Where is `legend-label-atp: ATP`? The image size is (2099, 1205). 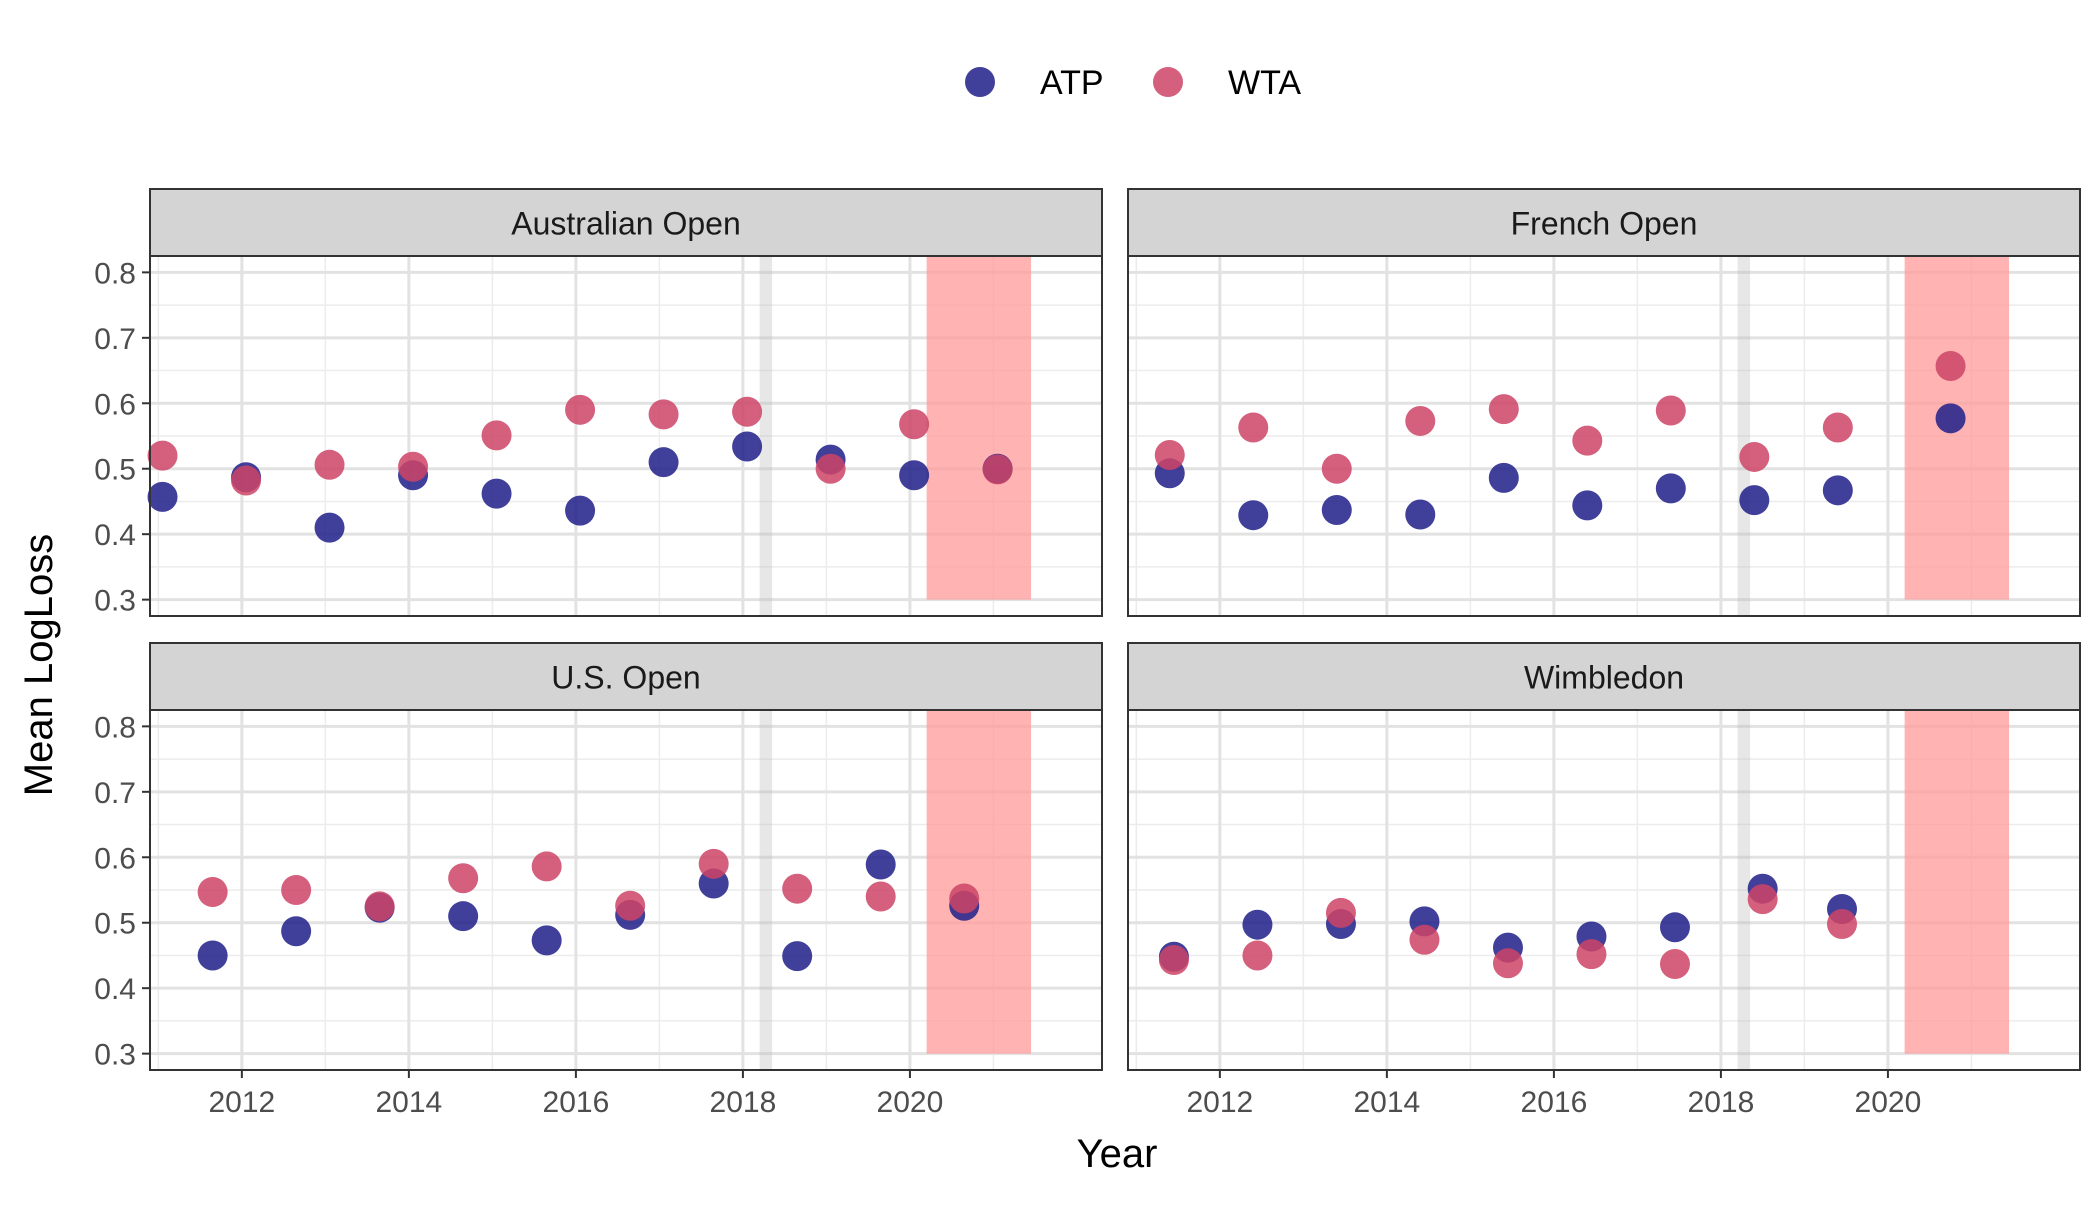
legend-label-atp: ATP is located at coordinates (1072, 83).